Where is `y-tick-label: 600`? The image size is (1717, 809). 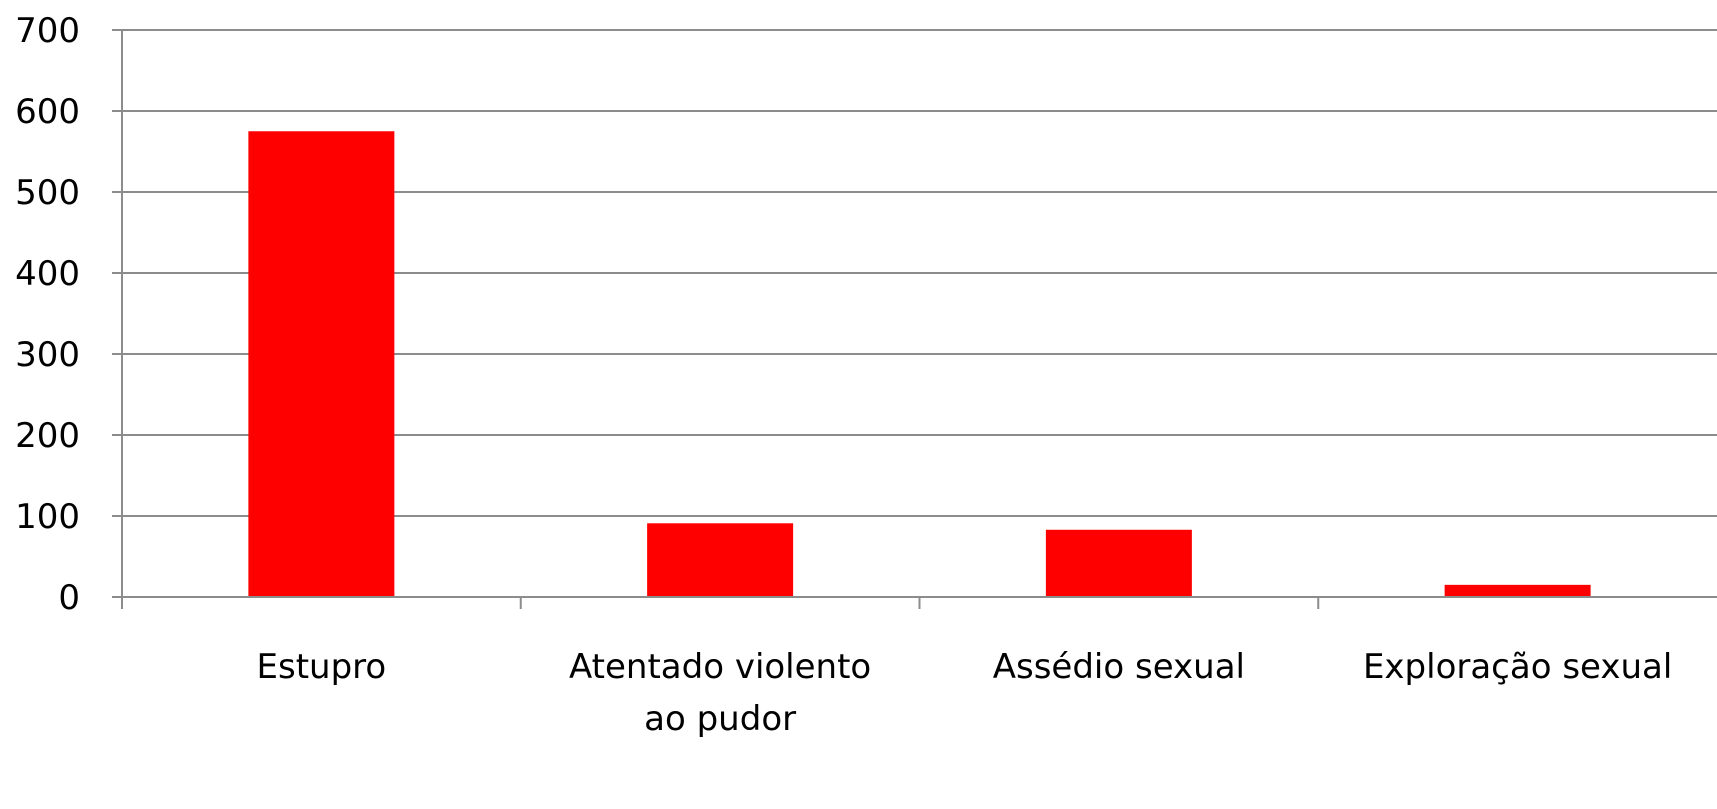 y-tick-label: 600 is located at coordinates (47, 112).